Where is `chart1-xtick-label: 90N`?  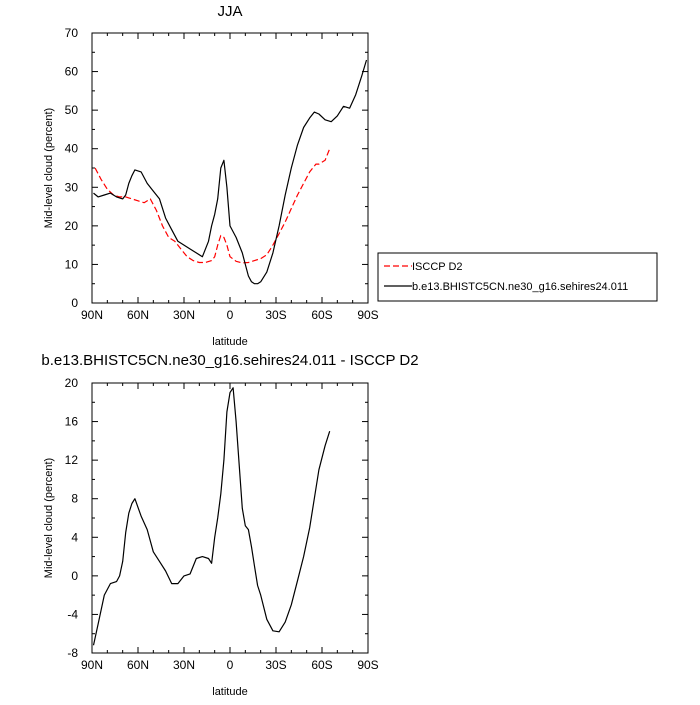 chart1-xtick-label: 90N is located at coordinates (92, 315).